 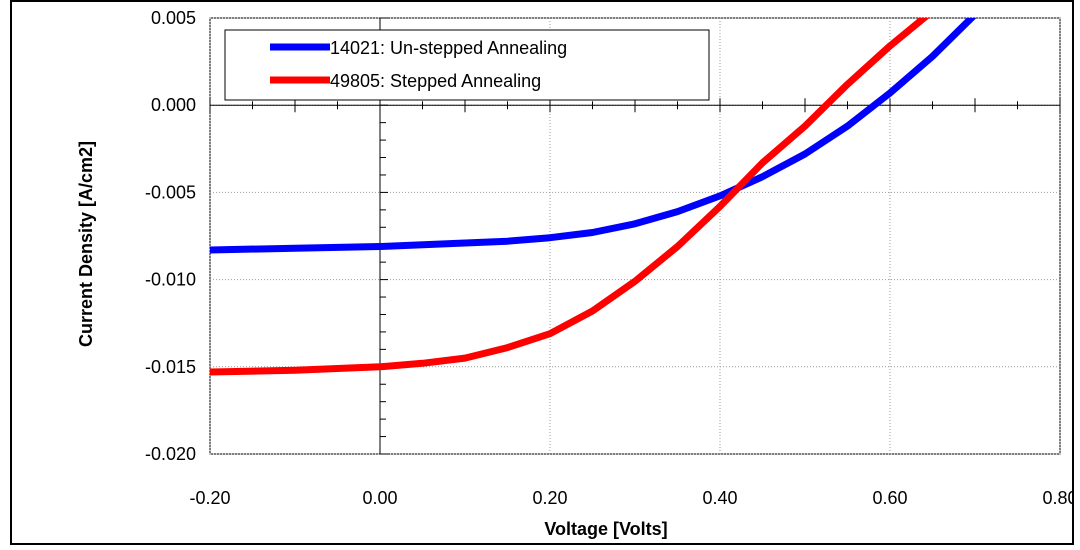 I want to click on y-tick-label: -0.010, so click(x=170, y=280).